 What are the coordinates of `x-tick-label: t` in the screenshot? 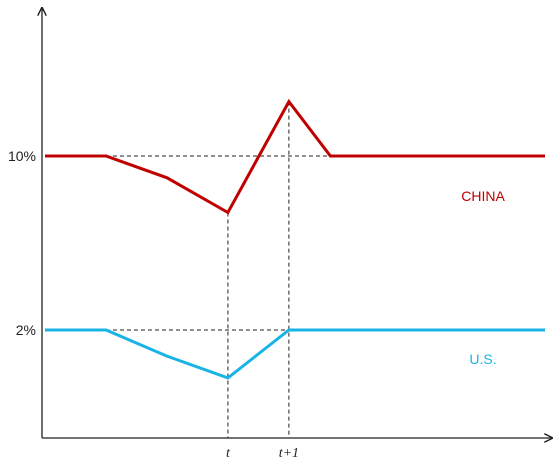 It's located at (228, 453).